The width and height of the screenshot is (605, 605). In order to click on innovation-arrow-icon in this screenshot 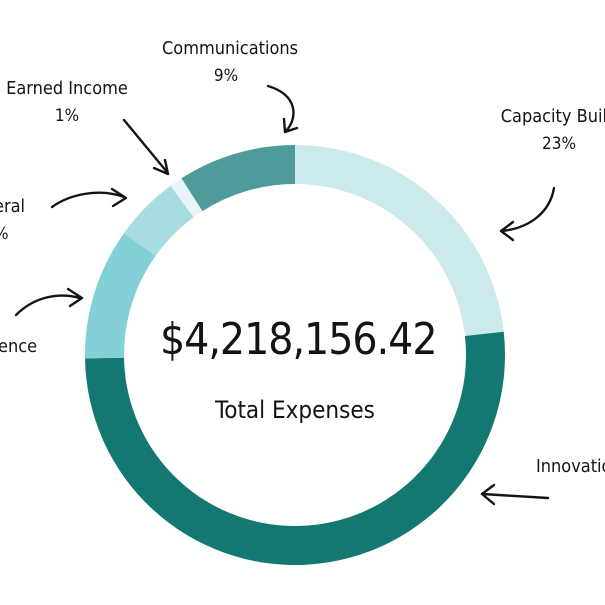, I will do `click(515, 494)`.